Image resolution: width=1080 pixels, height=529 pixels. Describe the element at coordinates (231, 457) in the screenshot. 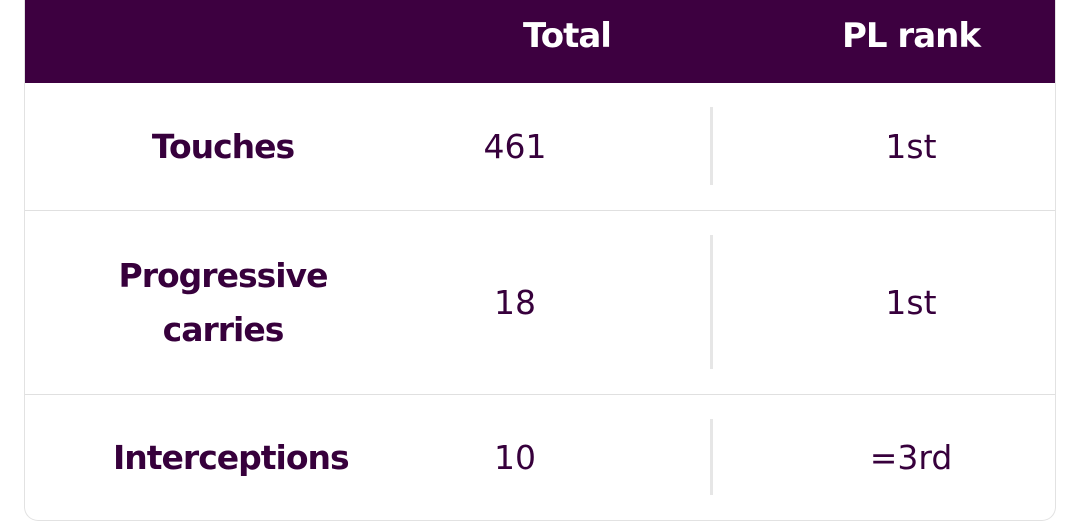

I see `row-label-text: Interceptions` at that location.